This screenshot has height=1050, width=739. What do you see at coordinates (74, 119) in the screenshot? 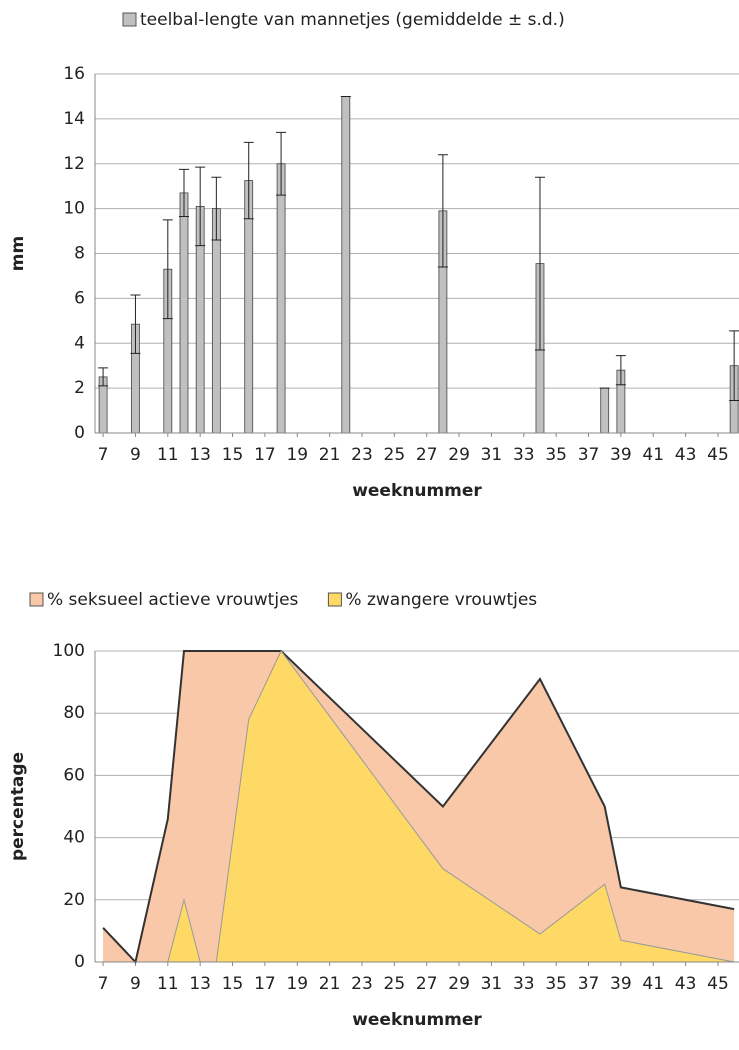
I see `y-tick-label: 14` at bounding box center [74, 119].